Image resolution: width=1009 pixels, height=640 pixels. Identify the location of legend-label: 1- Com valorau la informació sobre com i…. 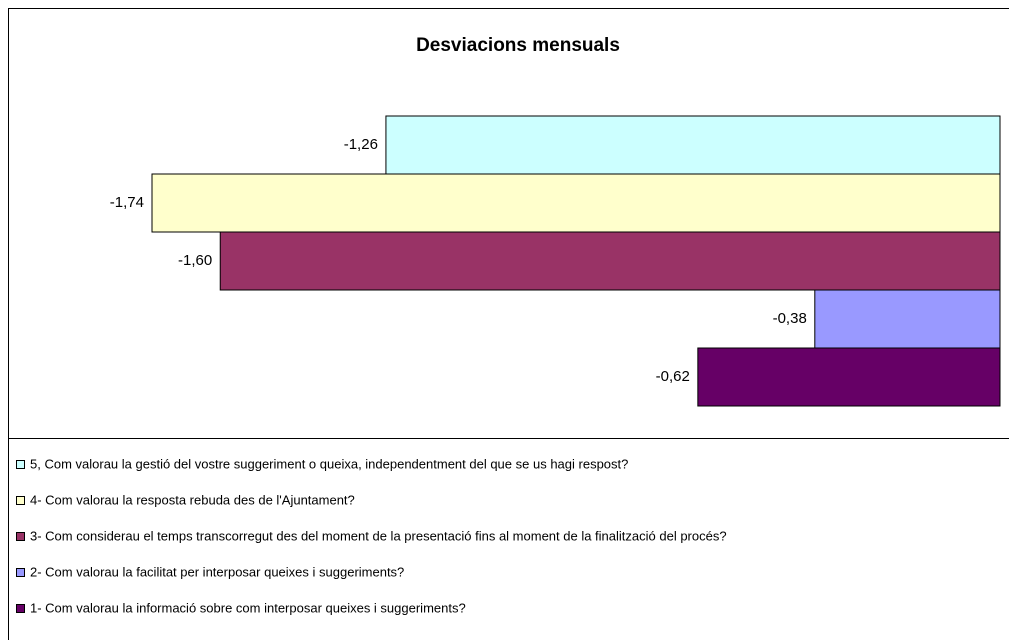
(248, 607).